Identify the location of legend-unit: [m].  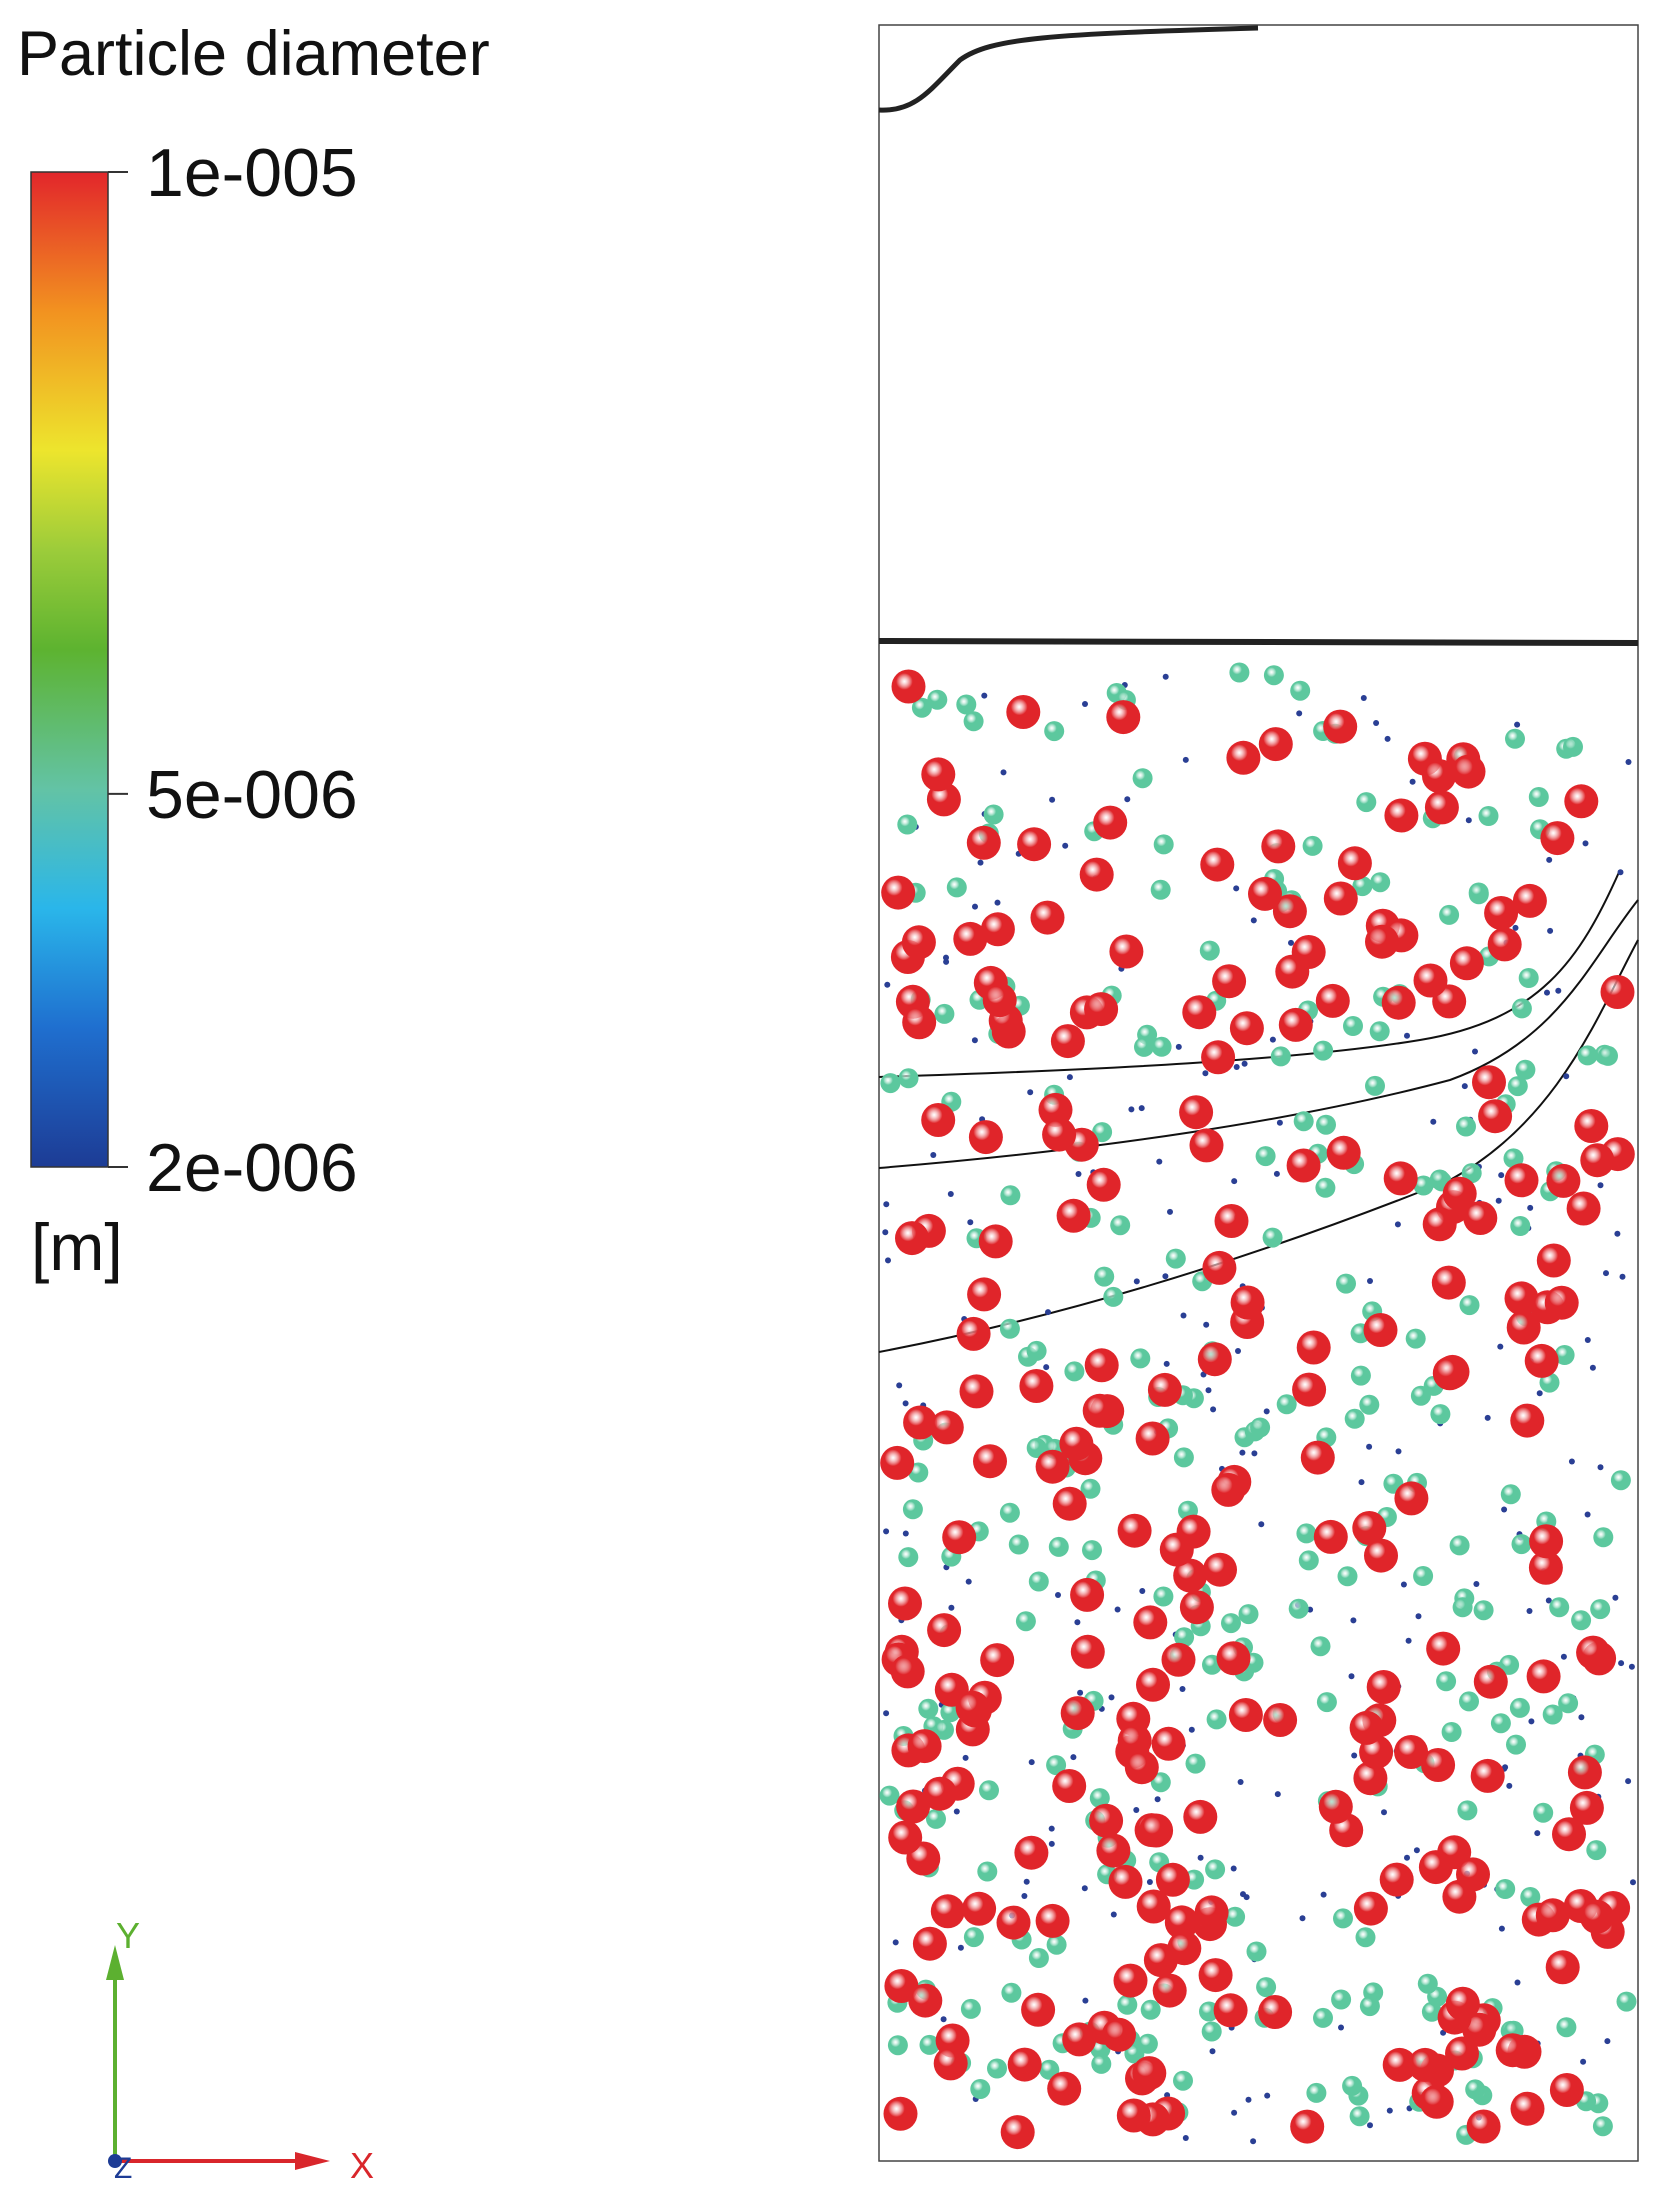
(77, 1247).